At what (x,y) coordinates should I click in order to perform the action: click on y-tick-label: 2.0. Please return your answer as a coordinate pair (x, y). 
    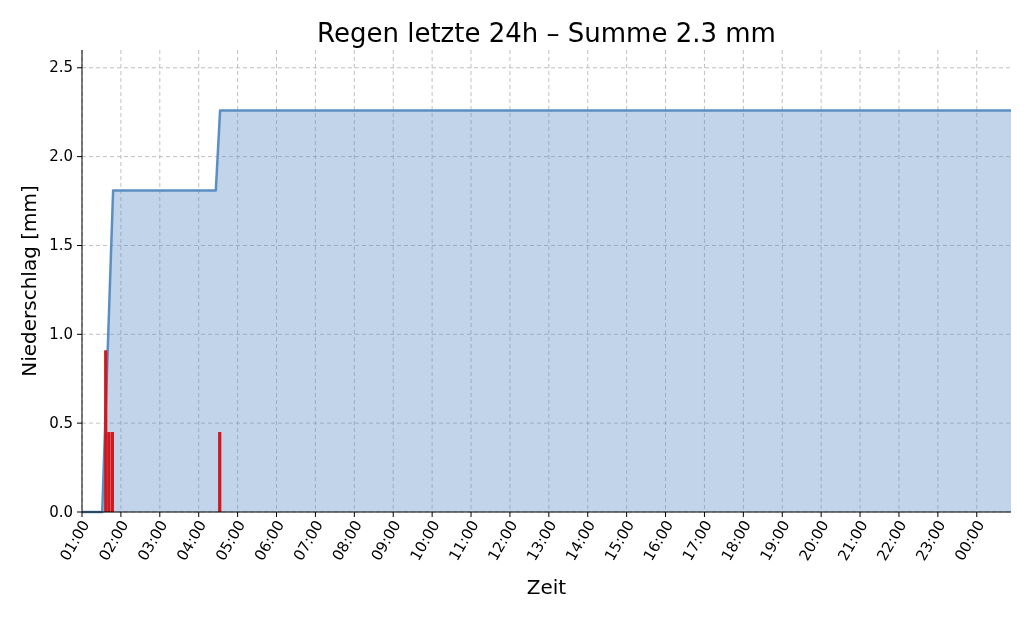
    Looking at the image, I should click on (61, 156).